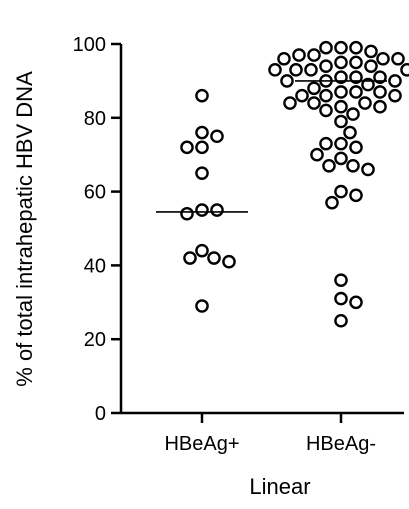 The height and width of the screenshot is (509, 409). Describe the element at coordinates (271, 146) in the screenshot. I see `median-lines` at that location.